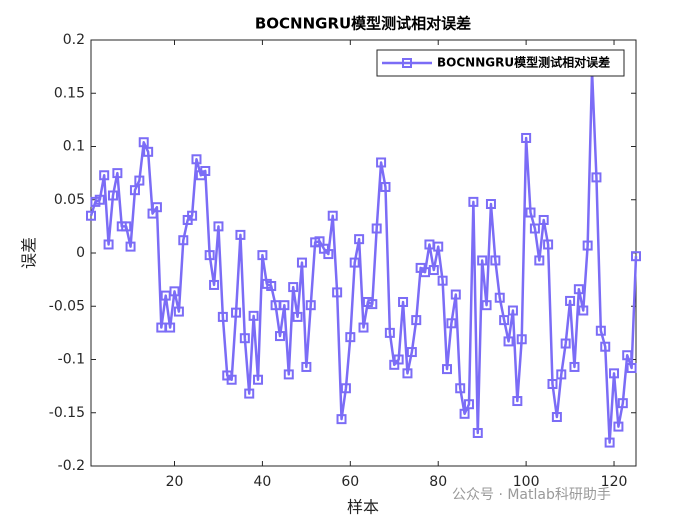 The width and height of the screenshot is (700, 525). I want to click on y-axis-label: 误差, so click(29, 253).